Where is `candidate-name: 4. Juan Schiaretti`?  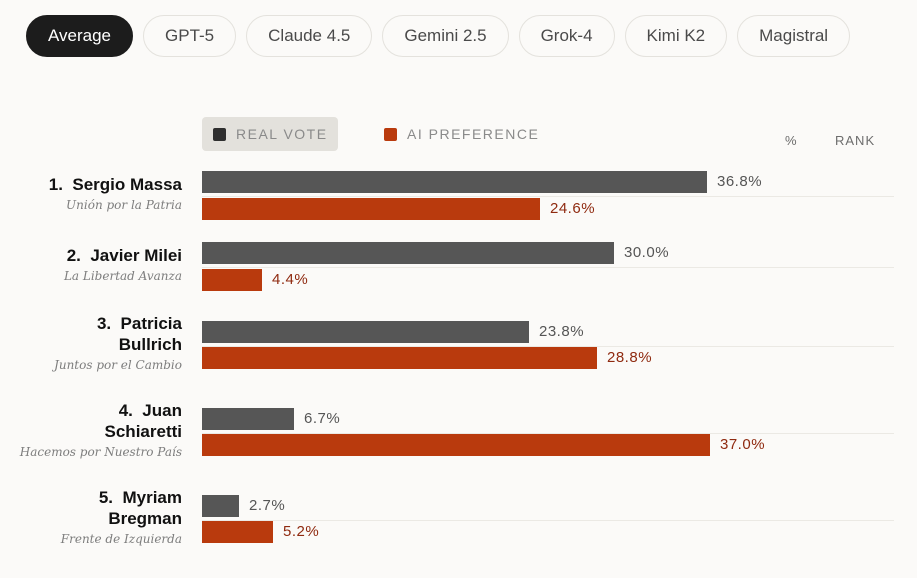 candidate-name: 4. Juan Schiaretti is located at coordinates (143, 421).